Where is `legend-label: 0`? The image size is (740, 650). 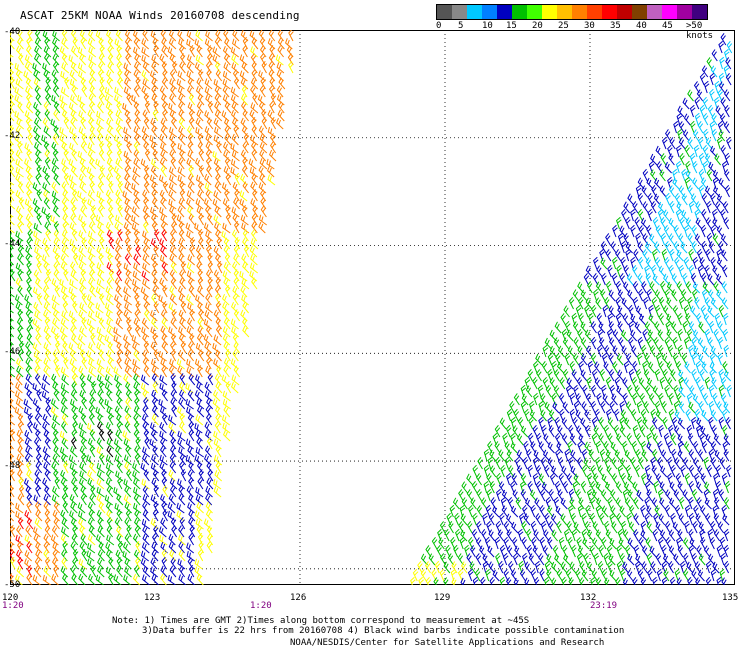
legend-label: 0 is located at coordinates (439, 26).